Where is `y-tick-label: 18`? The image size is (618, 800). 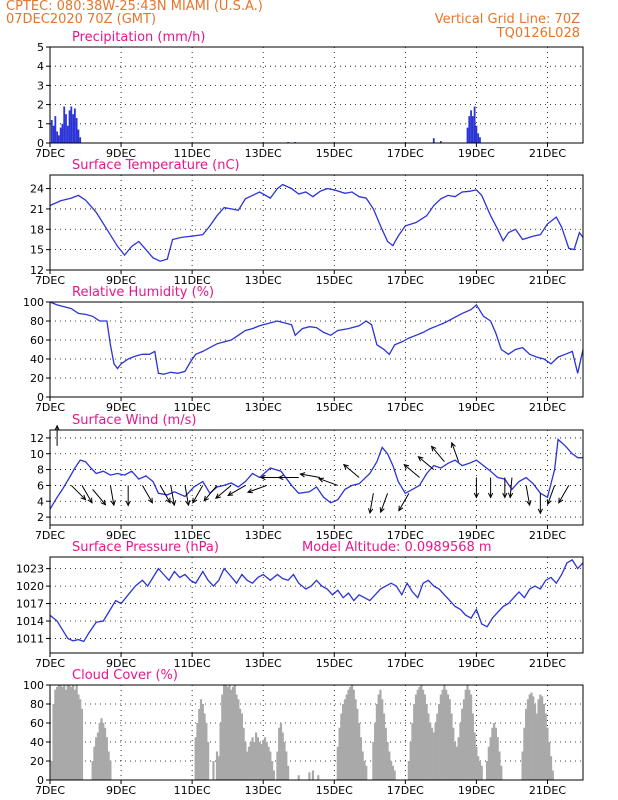
y-tick-label: 18 is located at coordinates (37, 229).